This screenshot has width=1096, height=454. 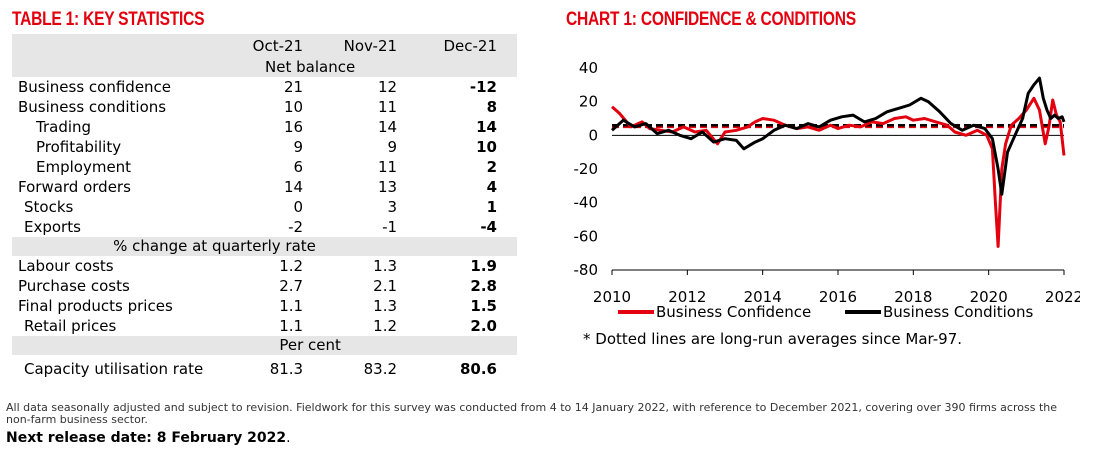 I want to click on x-tick-label: 2010, so click(x=612, y=297).